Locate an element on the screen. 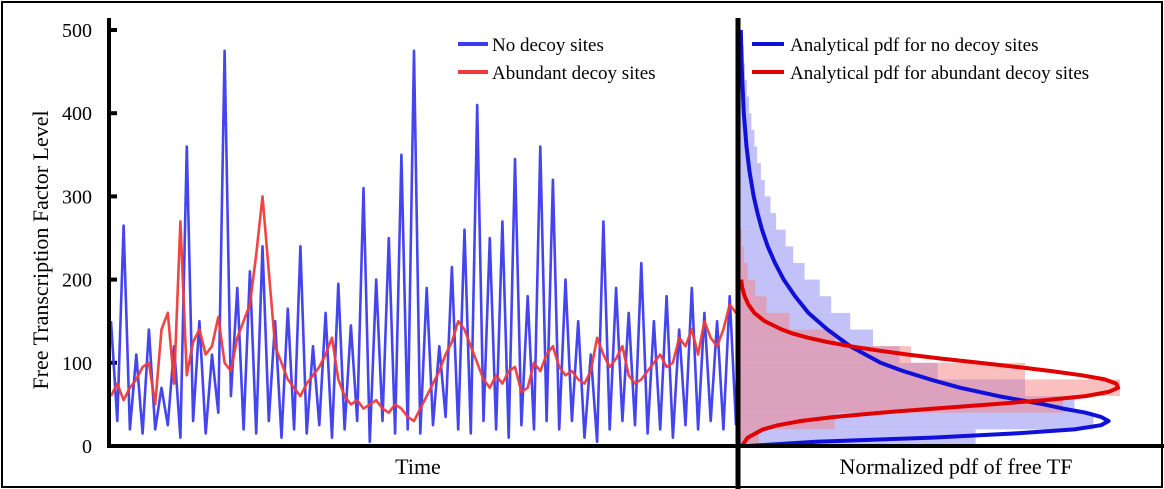  y-tick-label: 300 is located at coordinates (77, 197).